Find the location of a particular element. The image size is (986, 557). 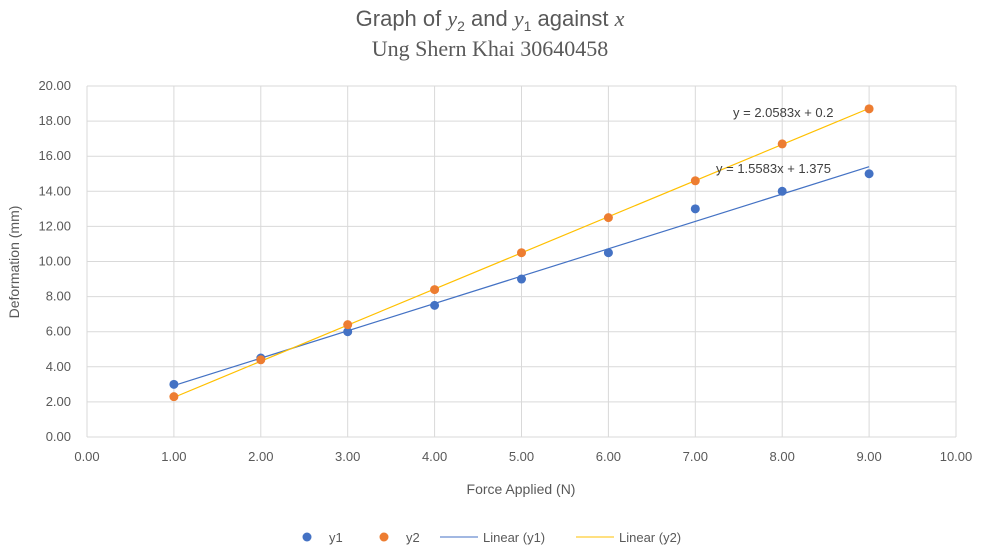

legend-marker-y1 is located at coordinates (307, 537).